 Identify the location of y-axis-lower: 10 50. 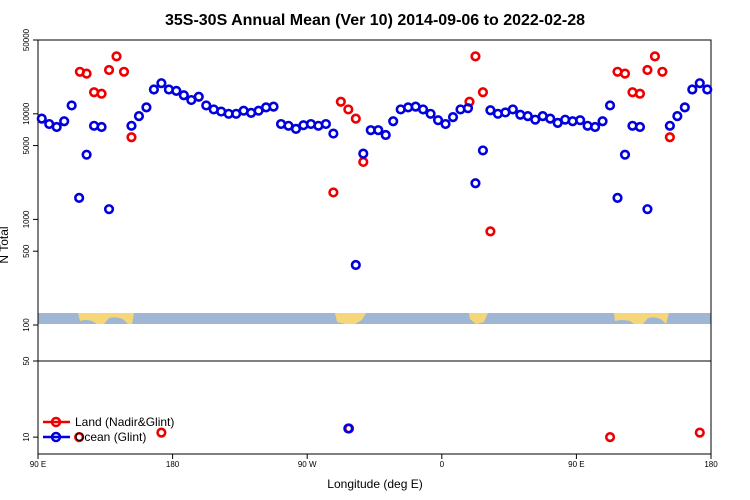
(30, 399).